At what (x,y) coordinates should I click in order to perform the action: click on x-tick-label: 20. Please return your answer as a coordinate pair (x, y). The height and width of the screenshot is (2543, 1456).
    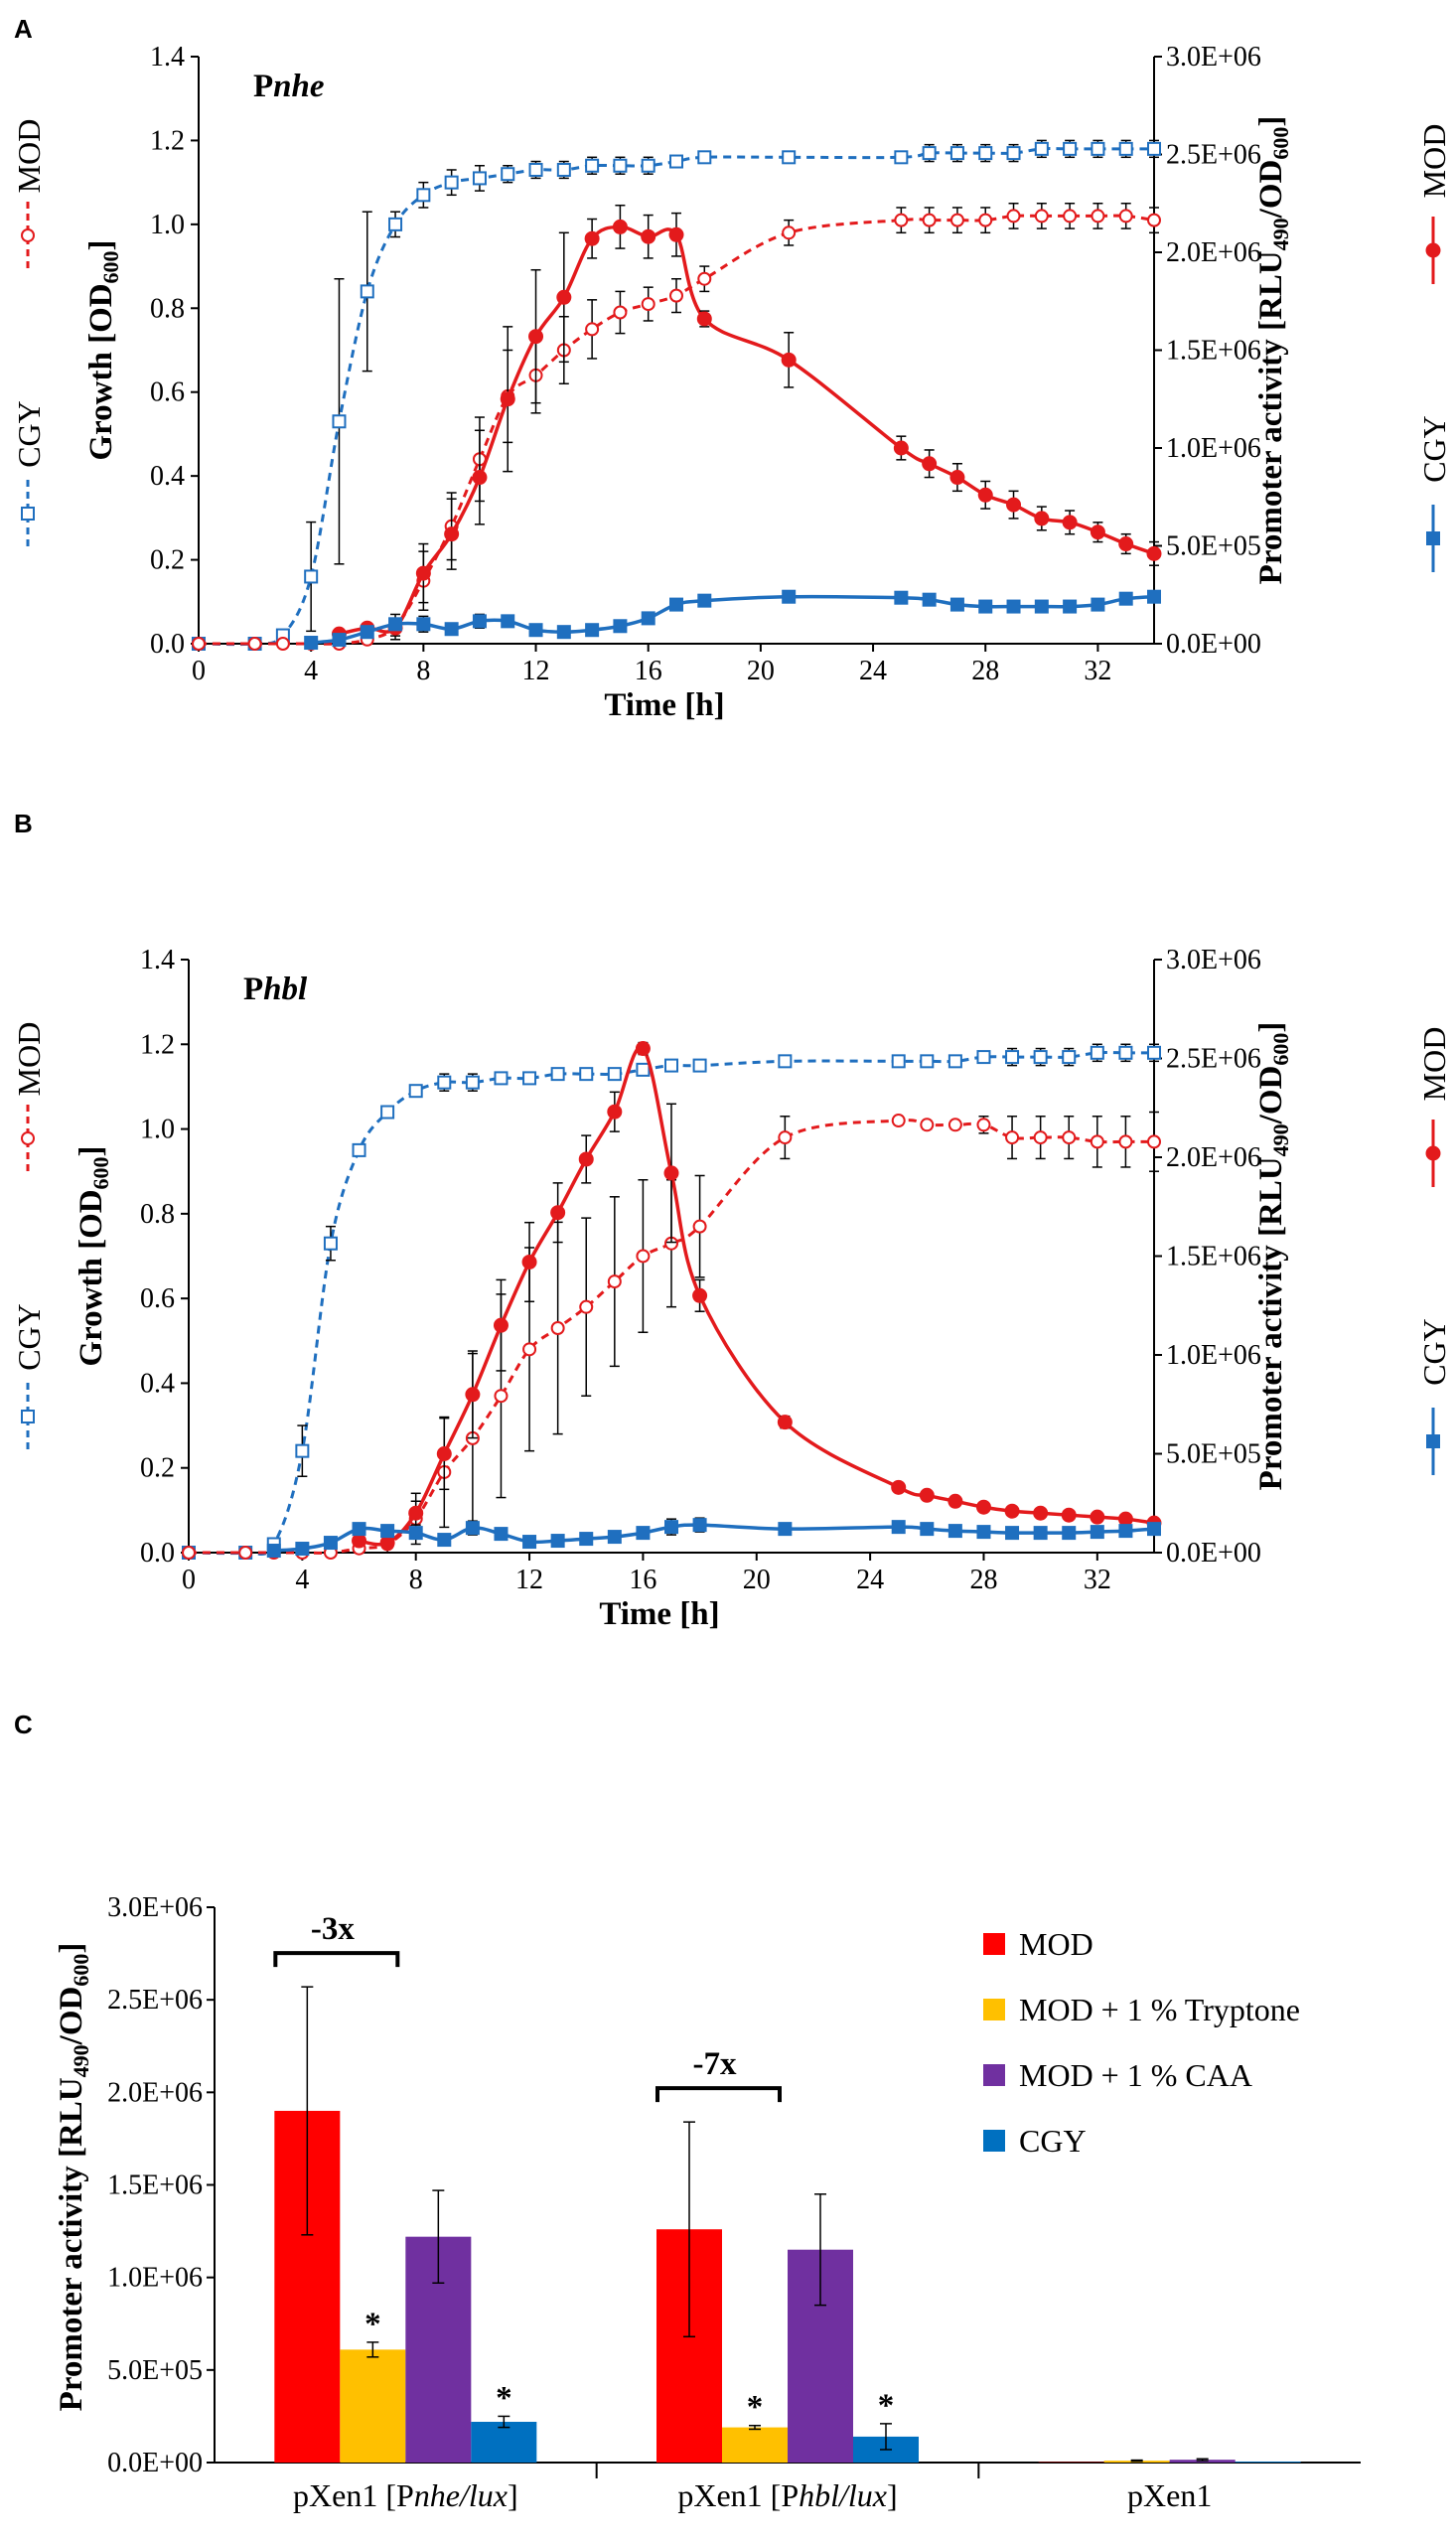
    Looking at the image, I should click on (761, 671).